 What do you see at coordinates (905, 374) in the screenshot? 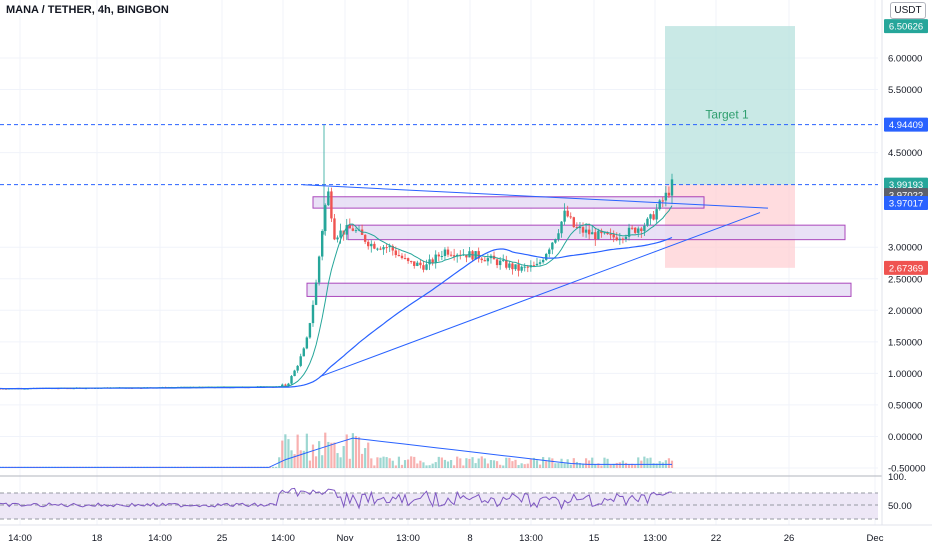
I see `price-tick-label: 1.00000` at bounding box center [905, 374].